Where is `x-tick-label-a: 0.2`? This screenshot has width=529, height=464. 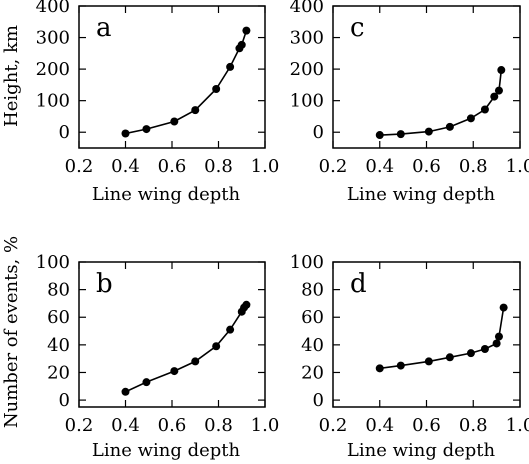 x-tick-label-a: 0.2 is located at coordinates (79, 166).